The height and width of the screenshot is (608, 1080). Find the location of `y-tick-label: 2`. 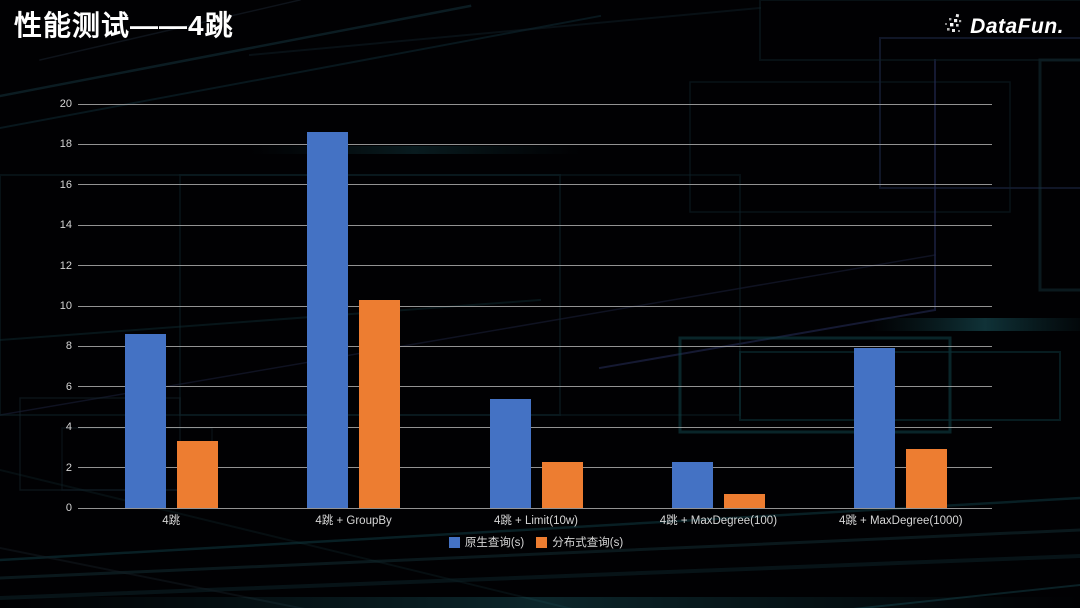

y-tick-label: 2 is located at coordinates (68, 467).